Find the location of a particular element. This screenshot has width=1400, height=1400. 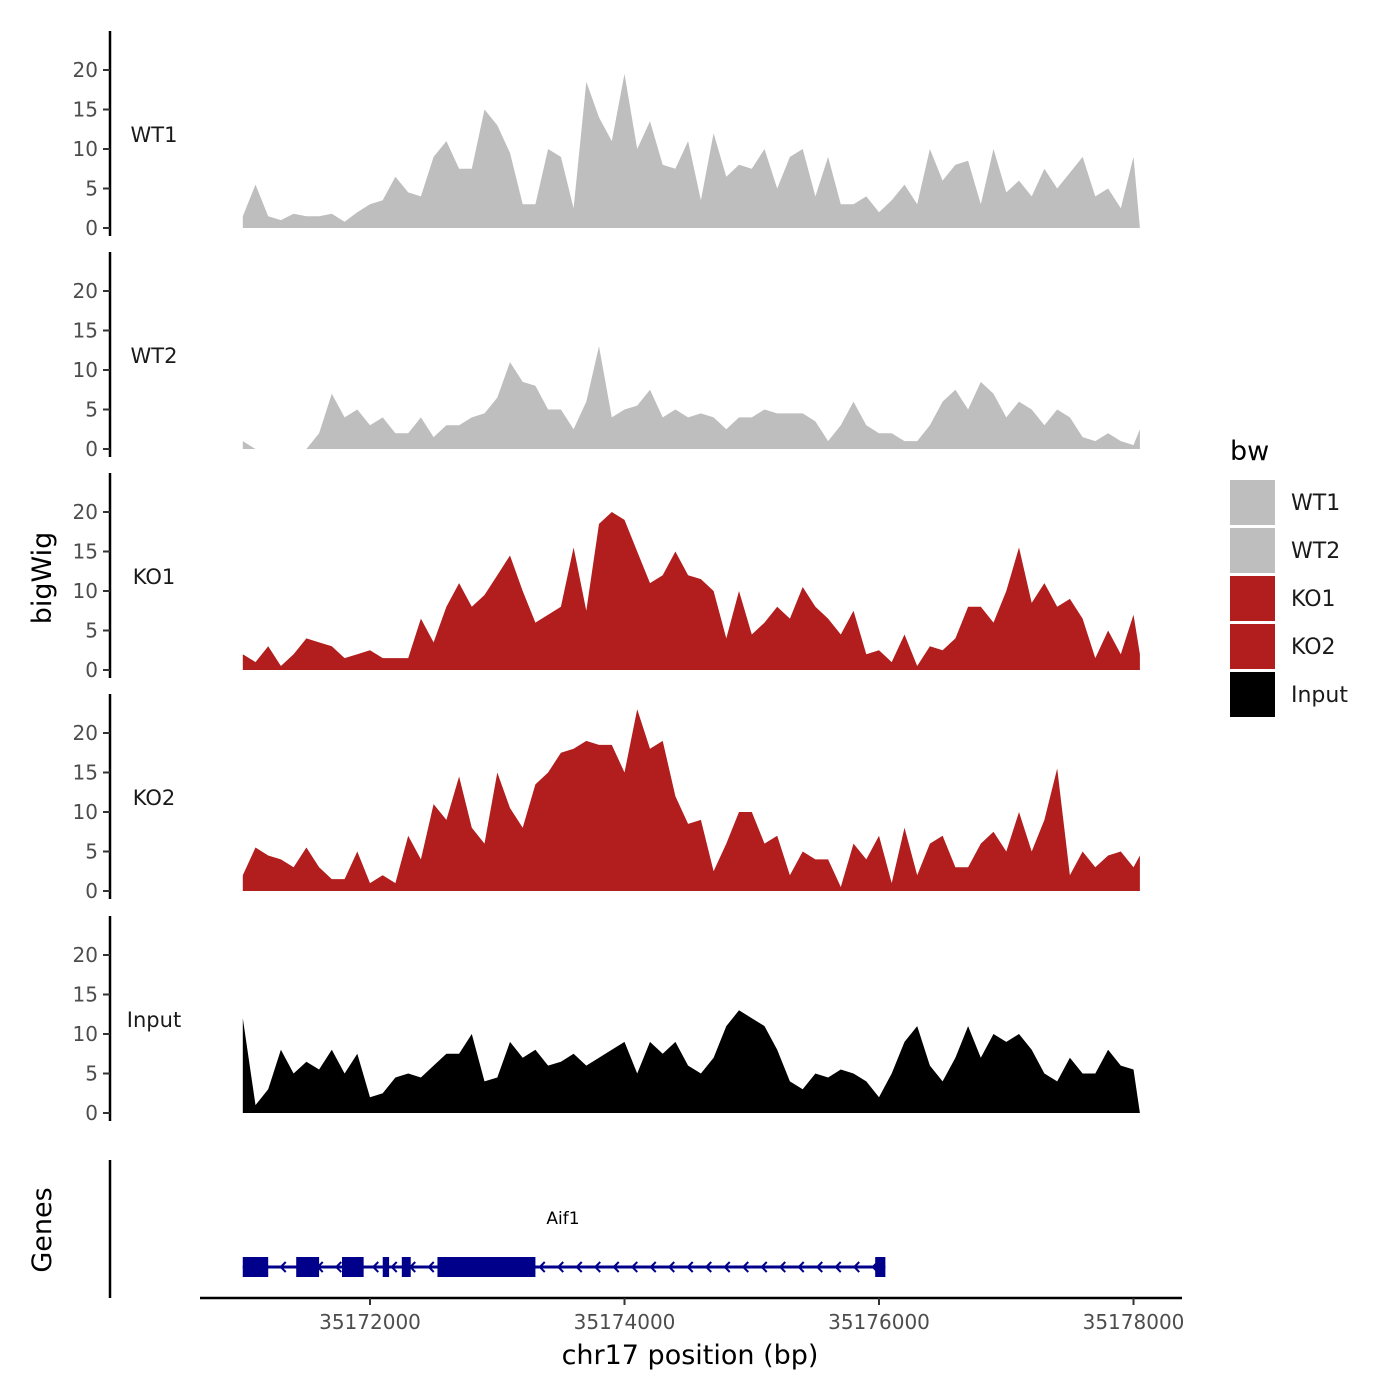

track-ko1: 0 5 10 15 20 KO1 is located at coordinates (606, 577).